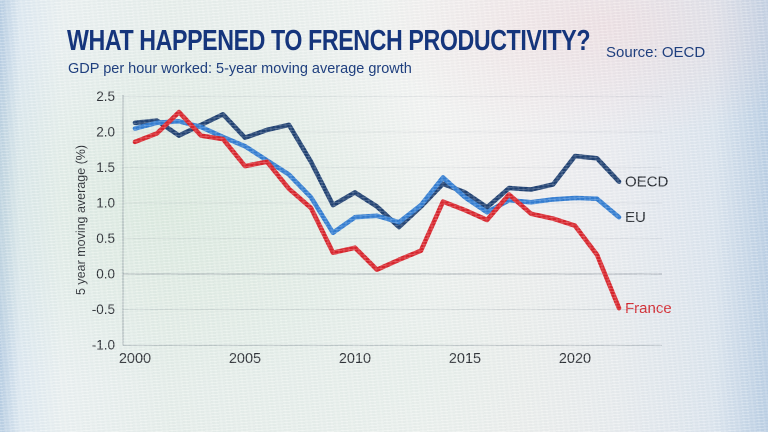 The width and height of the screenshot is (768, 437). I want to click on x-tick-label: 2005, so click(245, 359).